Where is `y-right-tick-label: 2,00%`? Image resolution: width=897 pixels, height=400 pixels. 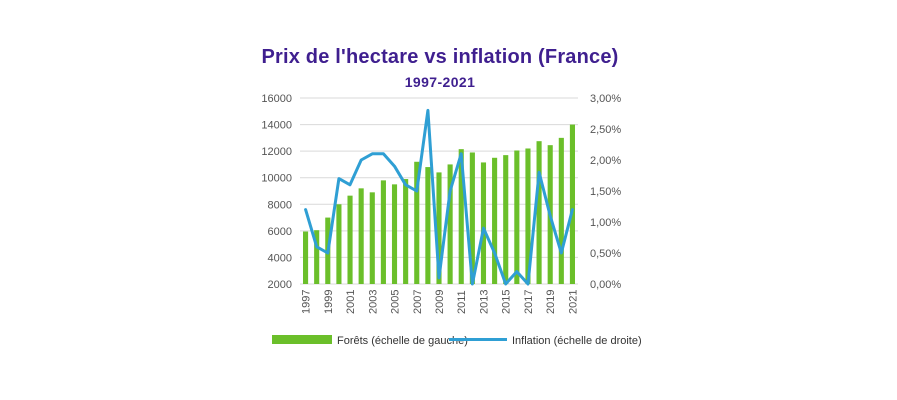 y-right-tick-label: 2,00% is located at coordinates (605, 161).